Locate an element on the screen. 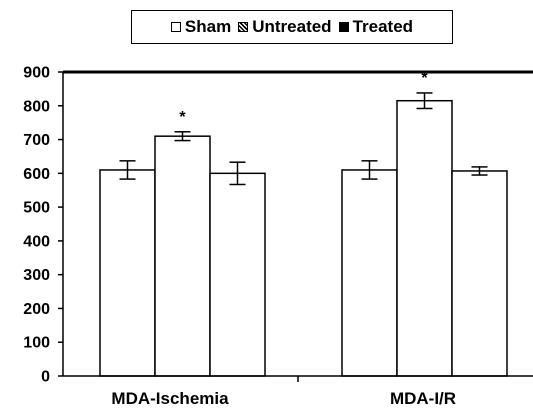  legend-item-untreated: Untreated is located at coordinates (285, 27).